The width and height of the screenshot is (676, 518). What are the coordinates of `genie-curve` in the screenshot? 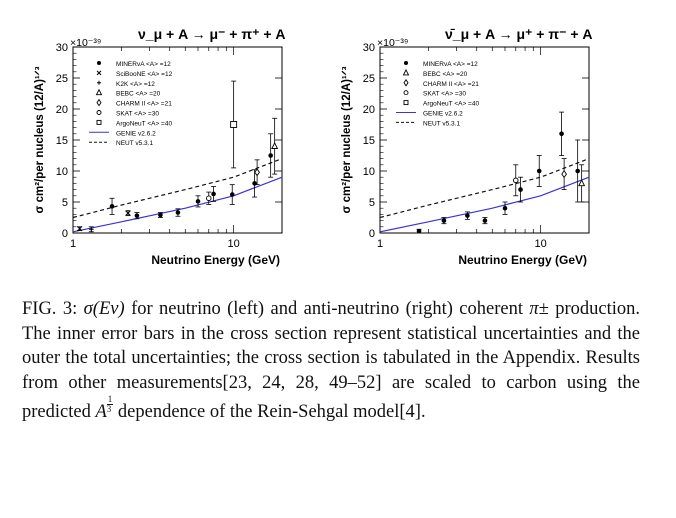 It's located at (484, 204).